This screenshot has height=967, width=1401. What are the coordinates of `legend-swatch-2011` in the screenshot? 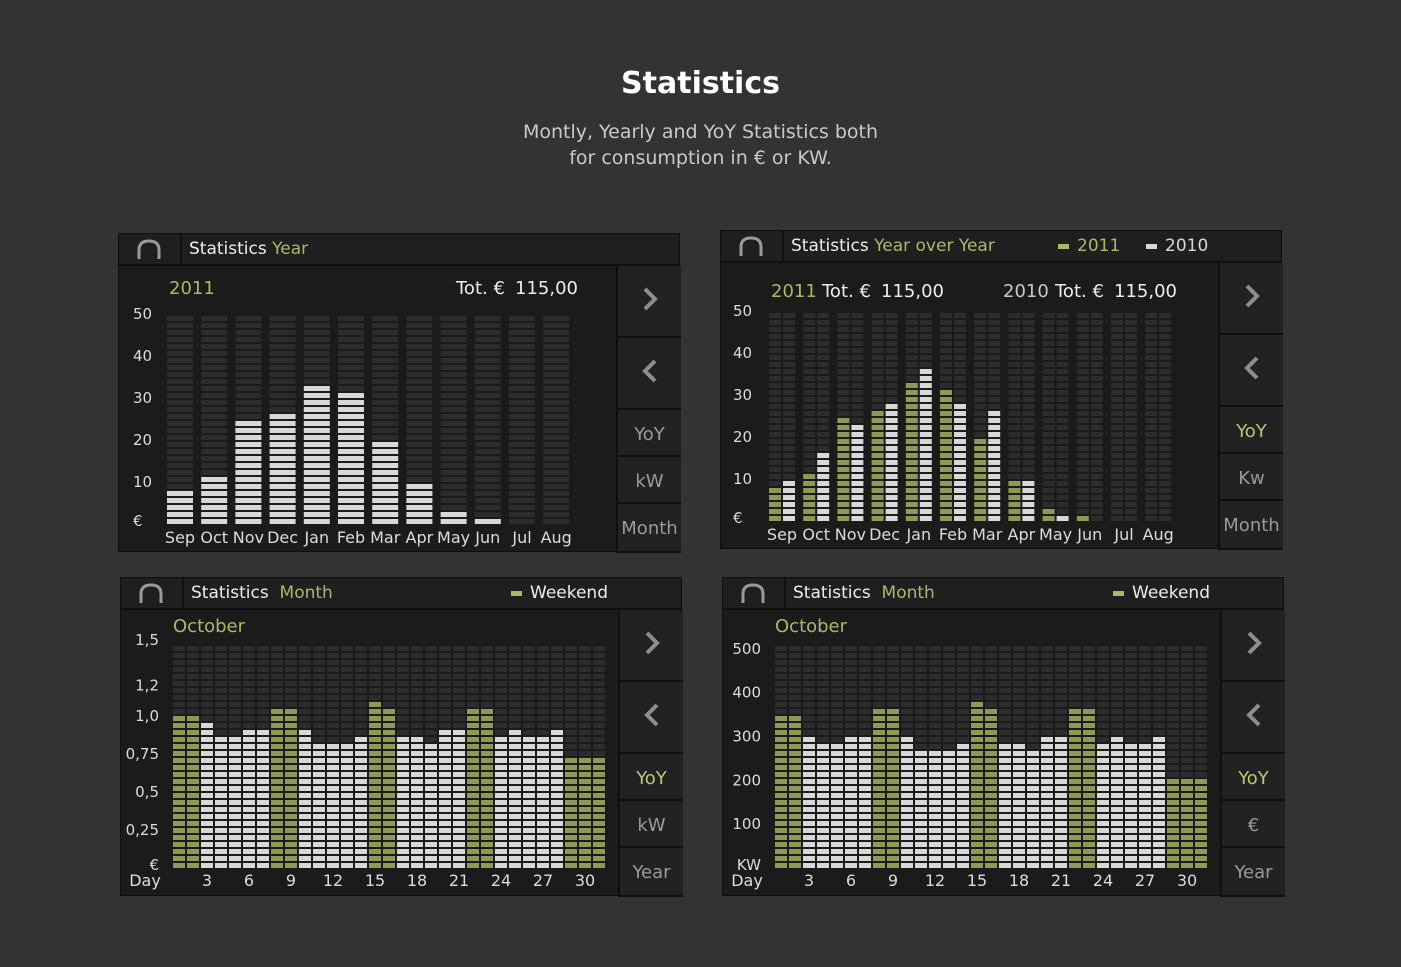 It's located at (1063, 246).